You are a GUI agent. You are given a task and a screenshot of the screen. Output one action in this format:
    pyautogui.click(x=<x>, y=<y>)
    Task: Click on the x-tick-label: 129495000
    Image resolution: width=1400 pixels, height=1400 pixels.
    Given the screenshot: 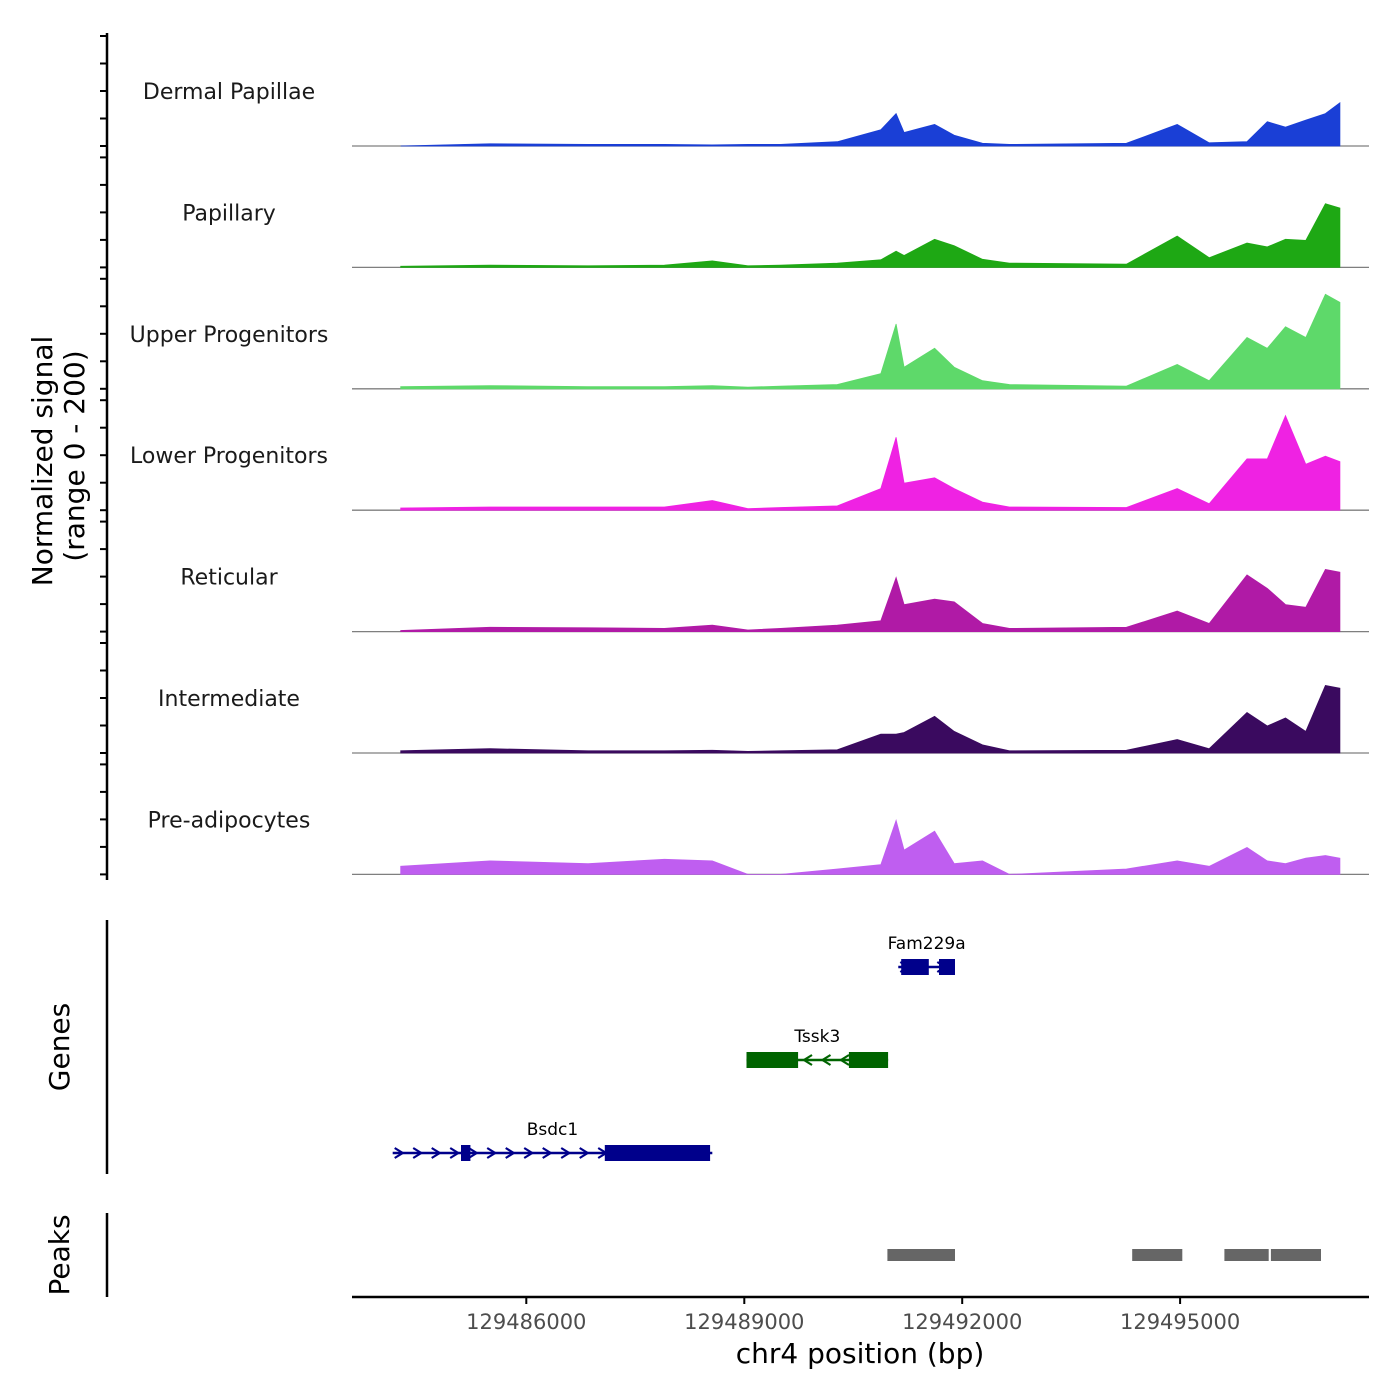 What is the action you would take?
    pyautogui.click(x=1180, y=1322)
    